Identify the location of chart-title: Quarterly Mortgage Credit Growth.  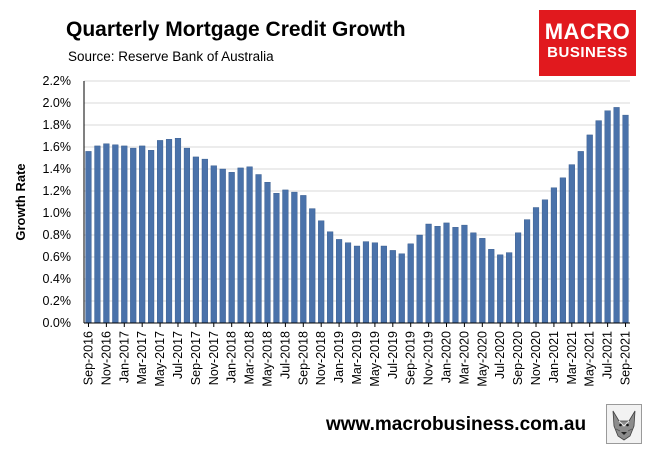
(236, 29).